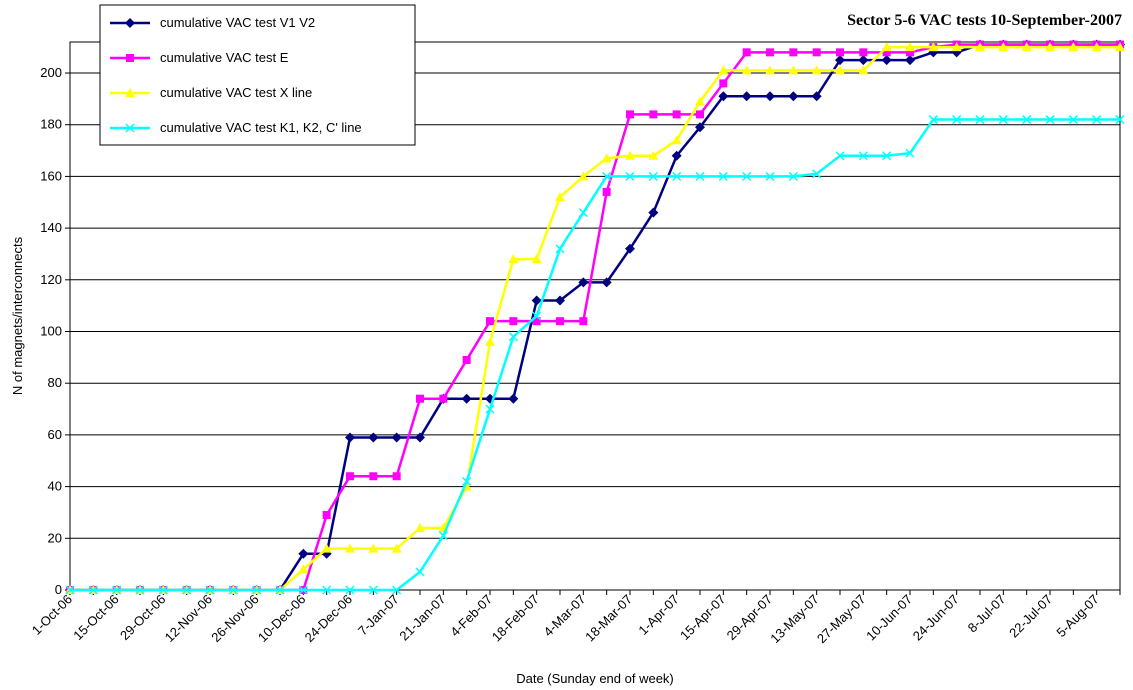 The height and width of the screenshot is (690, 1133). Describe the element at coordinates (422, 618) in the screenshot. I see `x-tick-label: 21-Jan-07` at that location.